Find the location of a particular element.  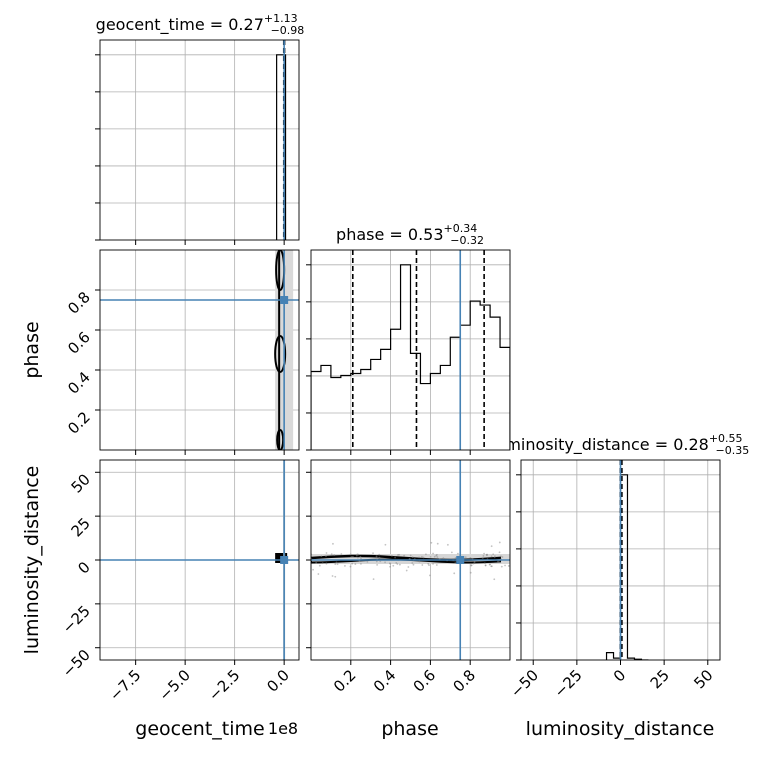

panel-background is located at coordinates (199, 350).